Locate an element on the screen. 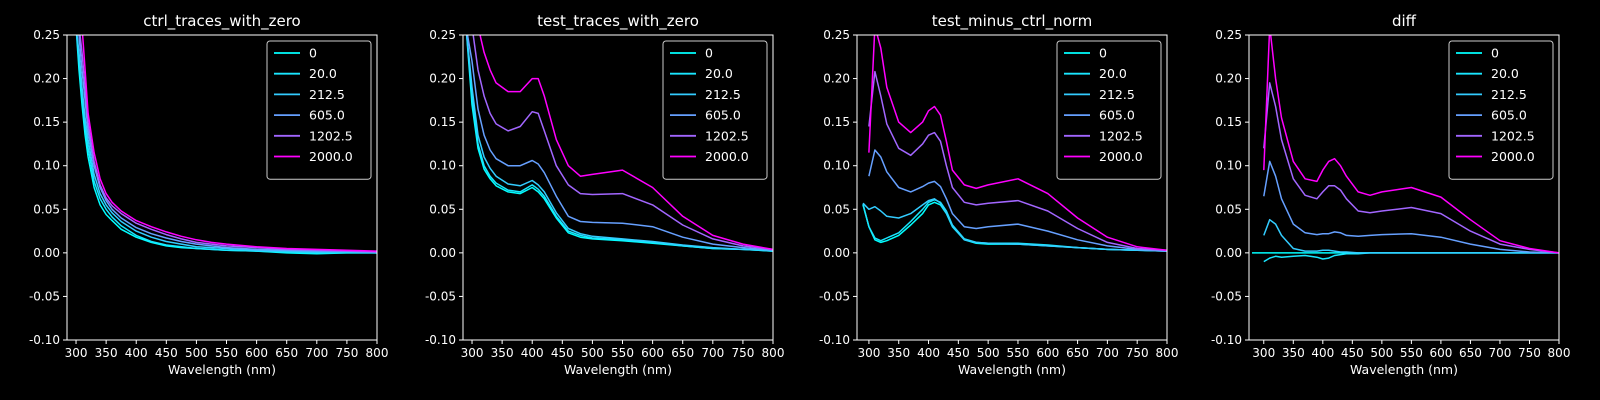 The width and height of the screenshot is (1600, 400). chart-title: ctrl_traces_with_zero is located at coordinates (221, 21).